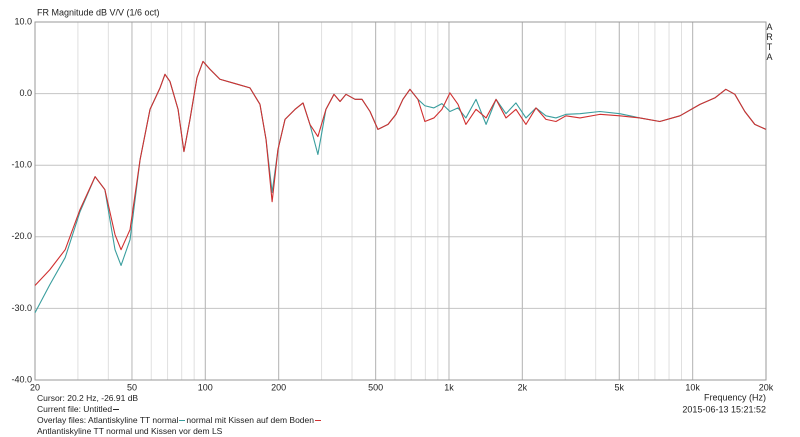 This screenshot has width=800, height=437. What do you see at coordinates (278, 387) in the screenshot?
I see `x-tick-label: 200` at bounding box center [278, 387].